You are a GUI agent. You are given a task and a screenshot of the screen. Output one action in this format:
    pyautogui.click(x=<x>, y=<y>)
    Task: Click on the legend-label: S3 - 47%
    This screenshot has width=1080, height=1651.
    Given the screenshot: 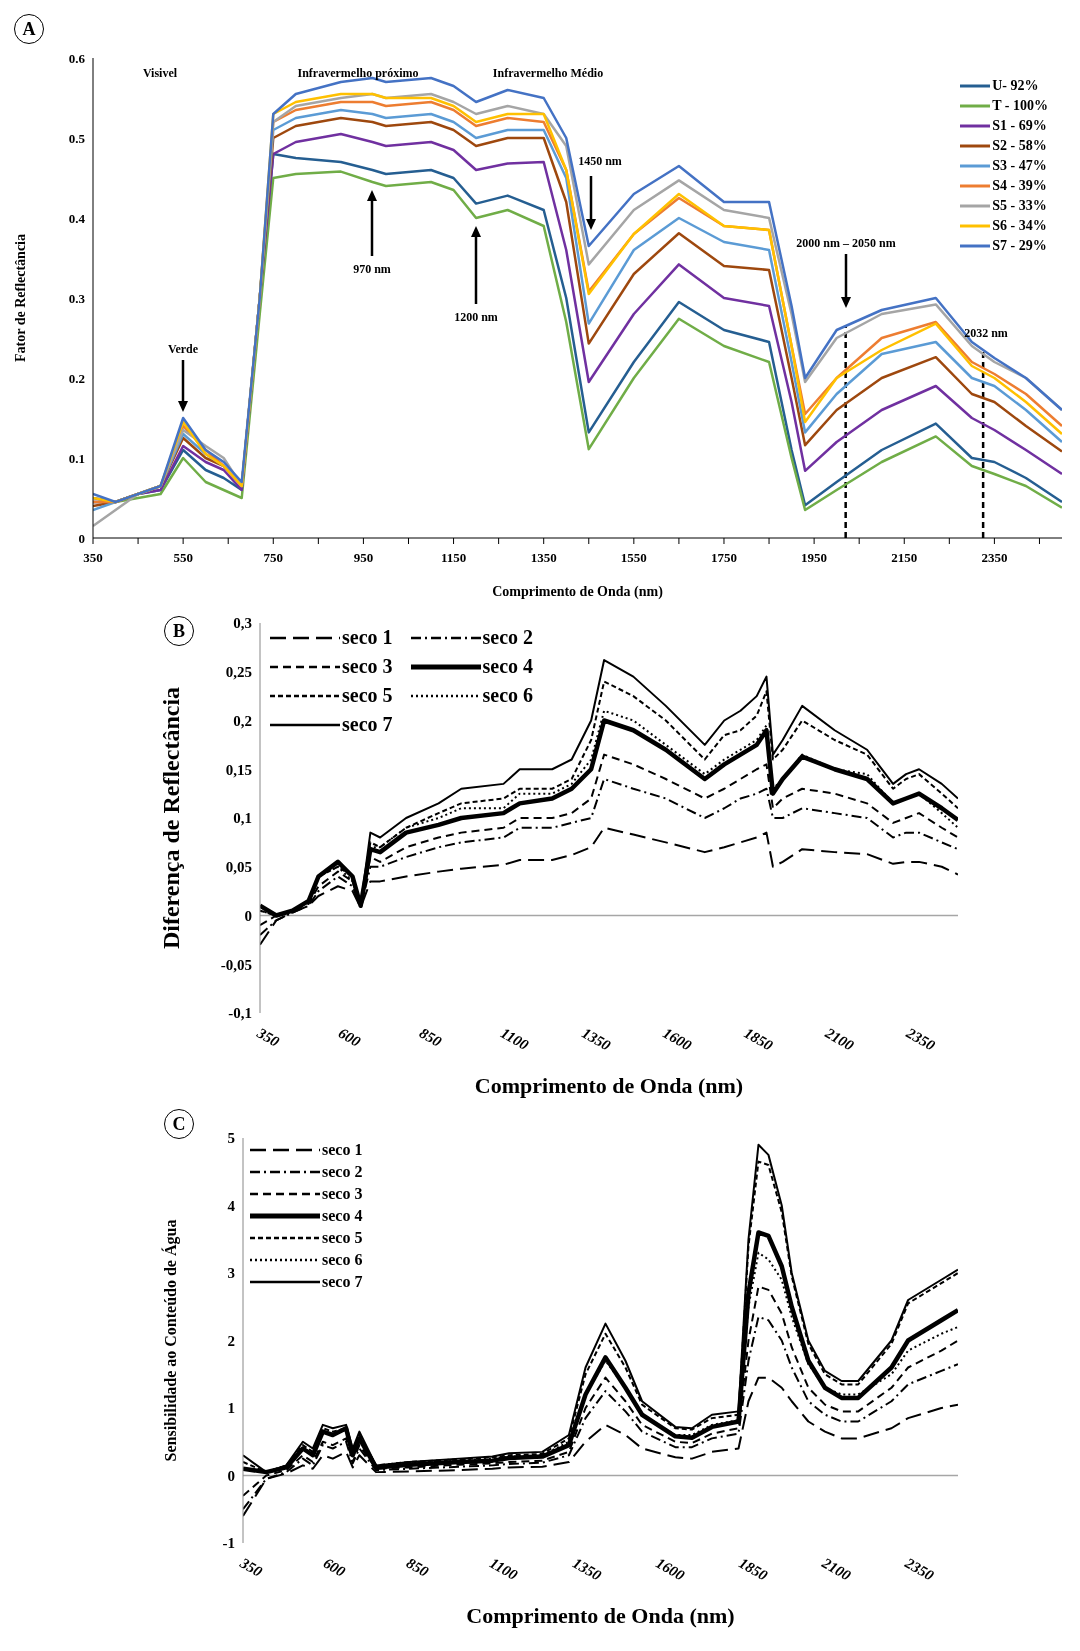 What is the action you would take?
    pyautogui.click(x=1019, y=166)
    